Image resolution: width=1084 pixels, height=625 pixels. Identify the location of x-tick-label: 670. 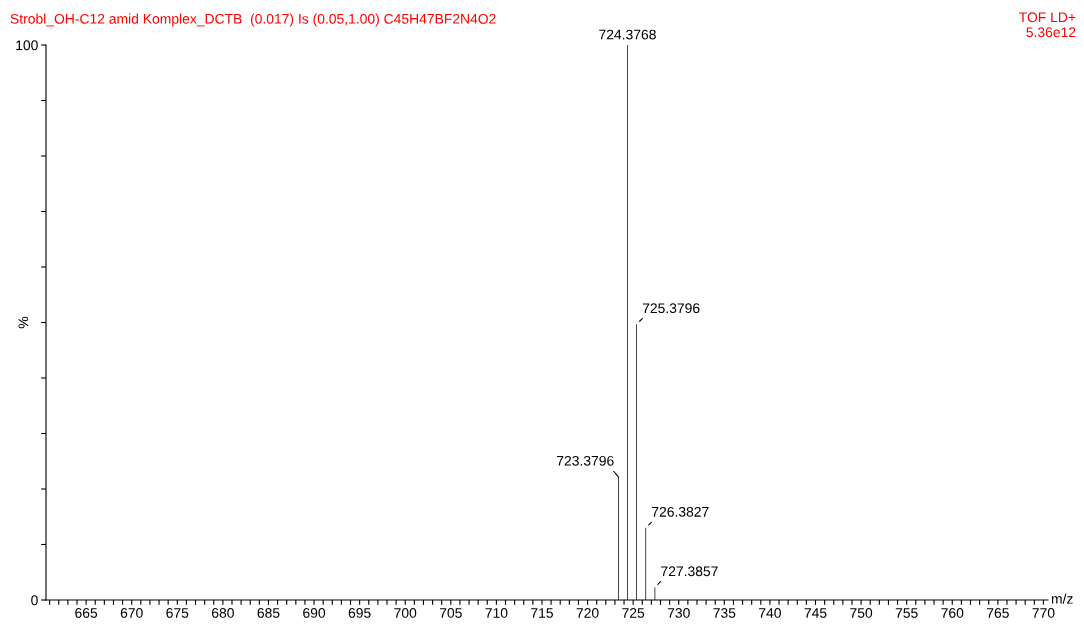
(131, 613).